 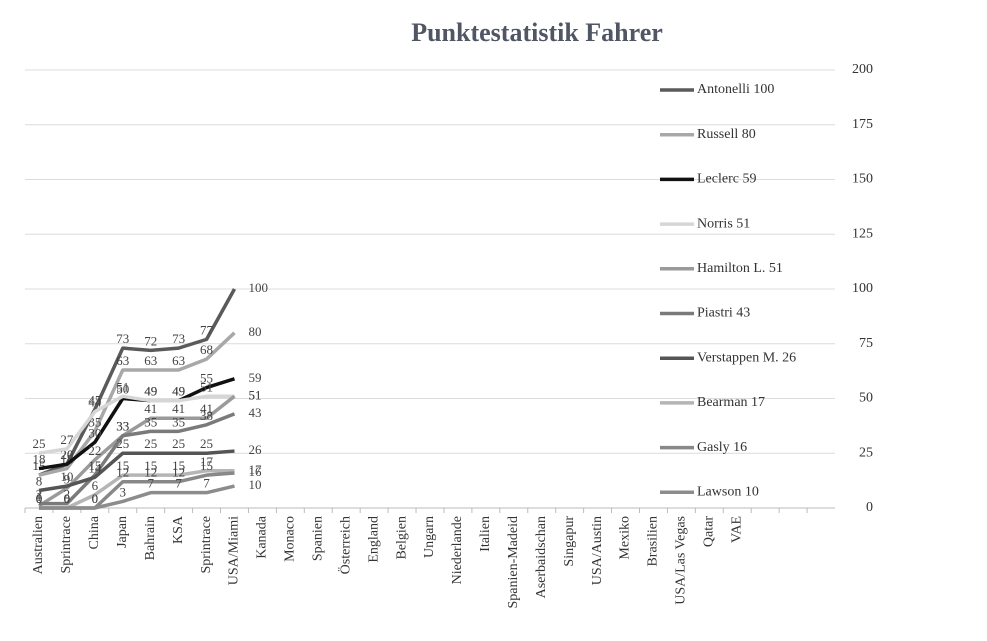 I want to click on data-label: 1, so click(x=39, y=496).